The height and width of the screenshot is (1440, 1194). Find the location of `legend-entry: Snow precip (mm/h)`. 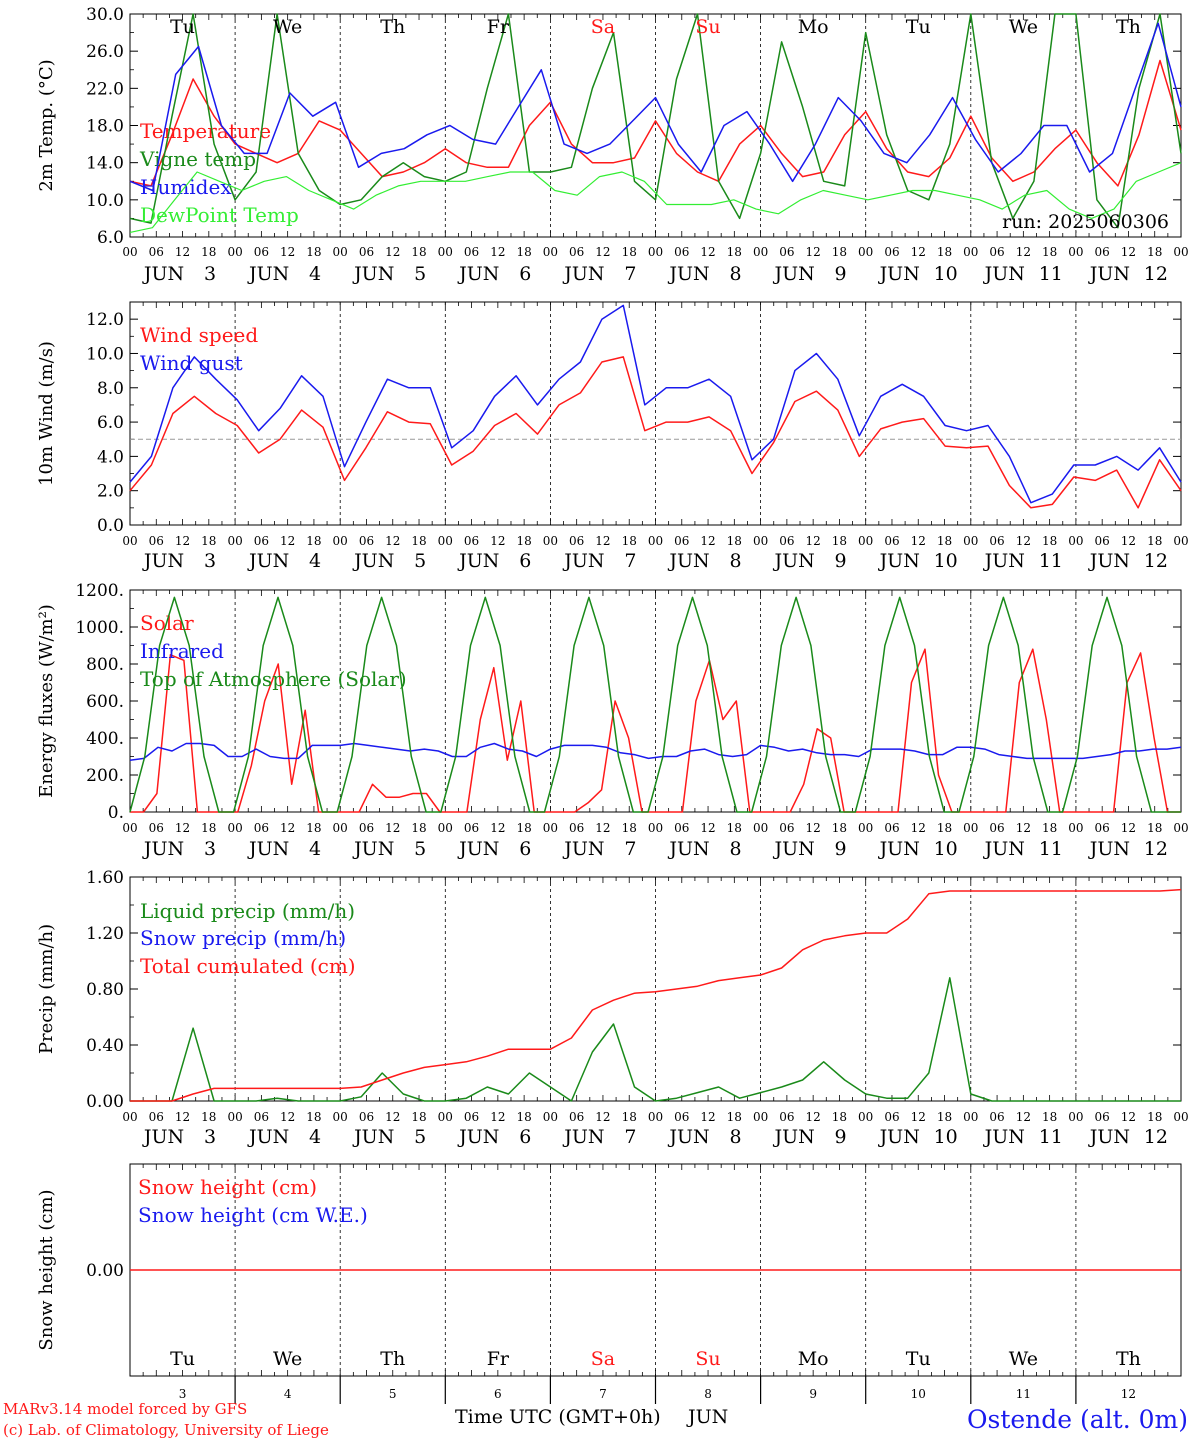

legend-entry: Snow precip (mm/h) is located at coordinates (243, 938).